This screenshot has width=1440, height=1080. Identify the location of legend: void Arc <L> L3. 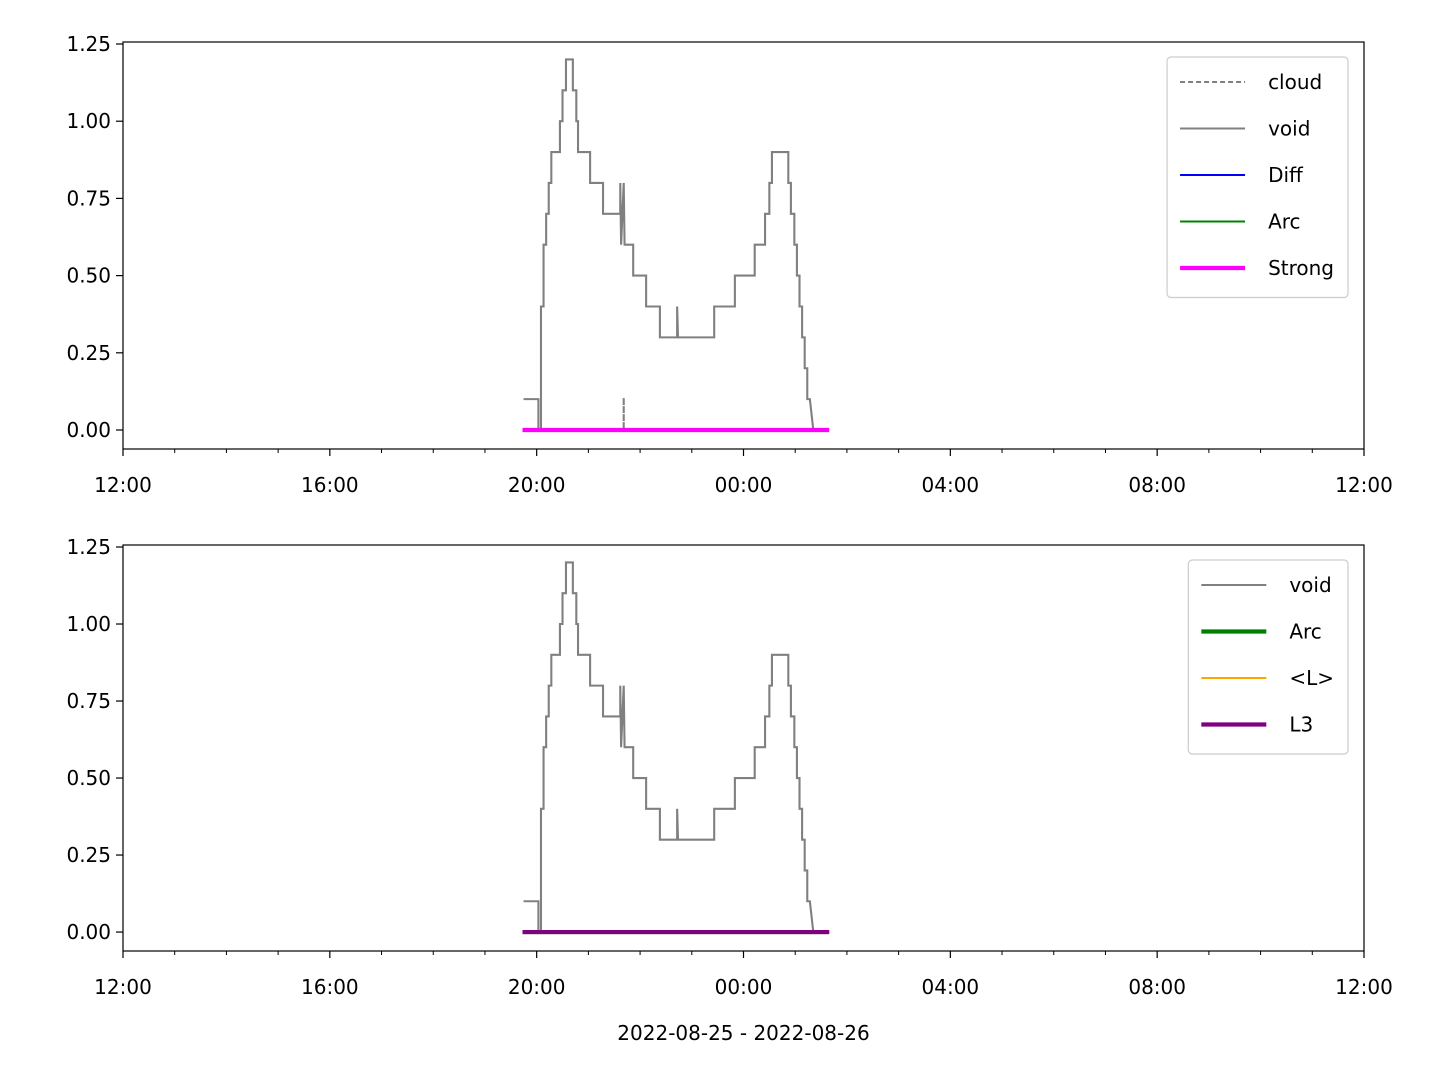
(1268, 657).